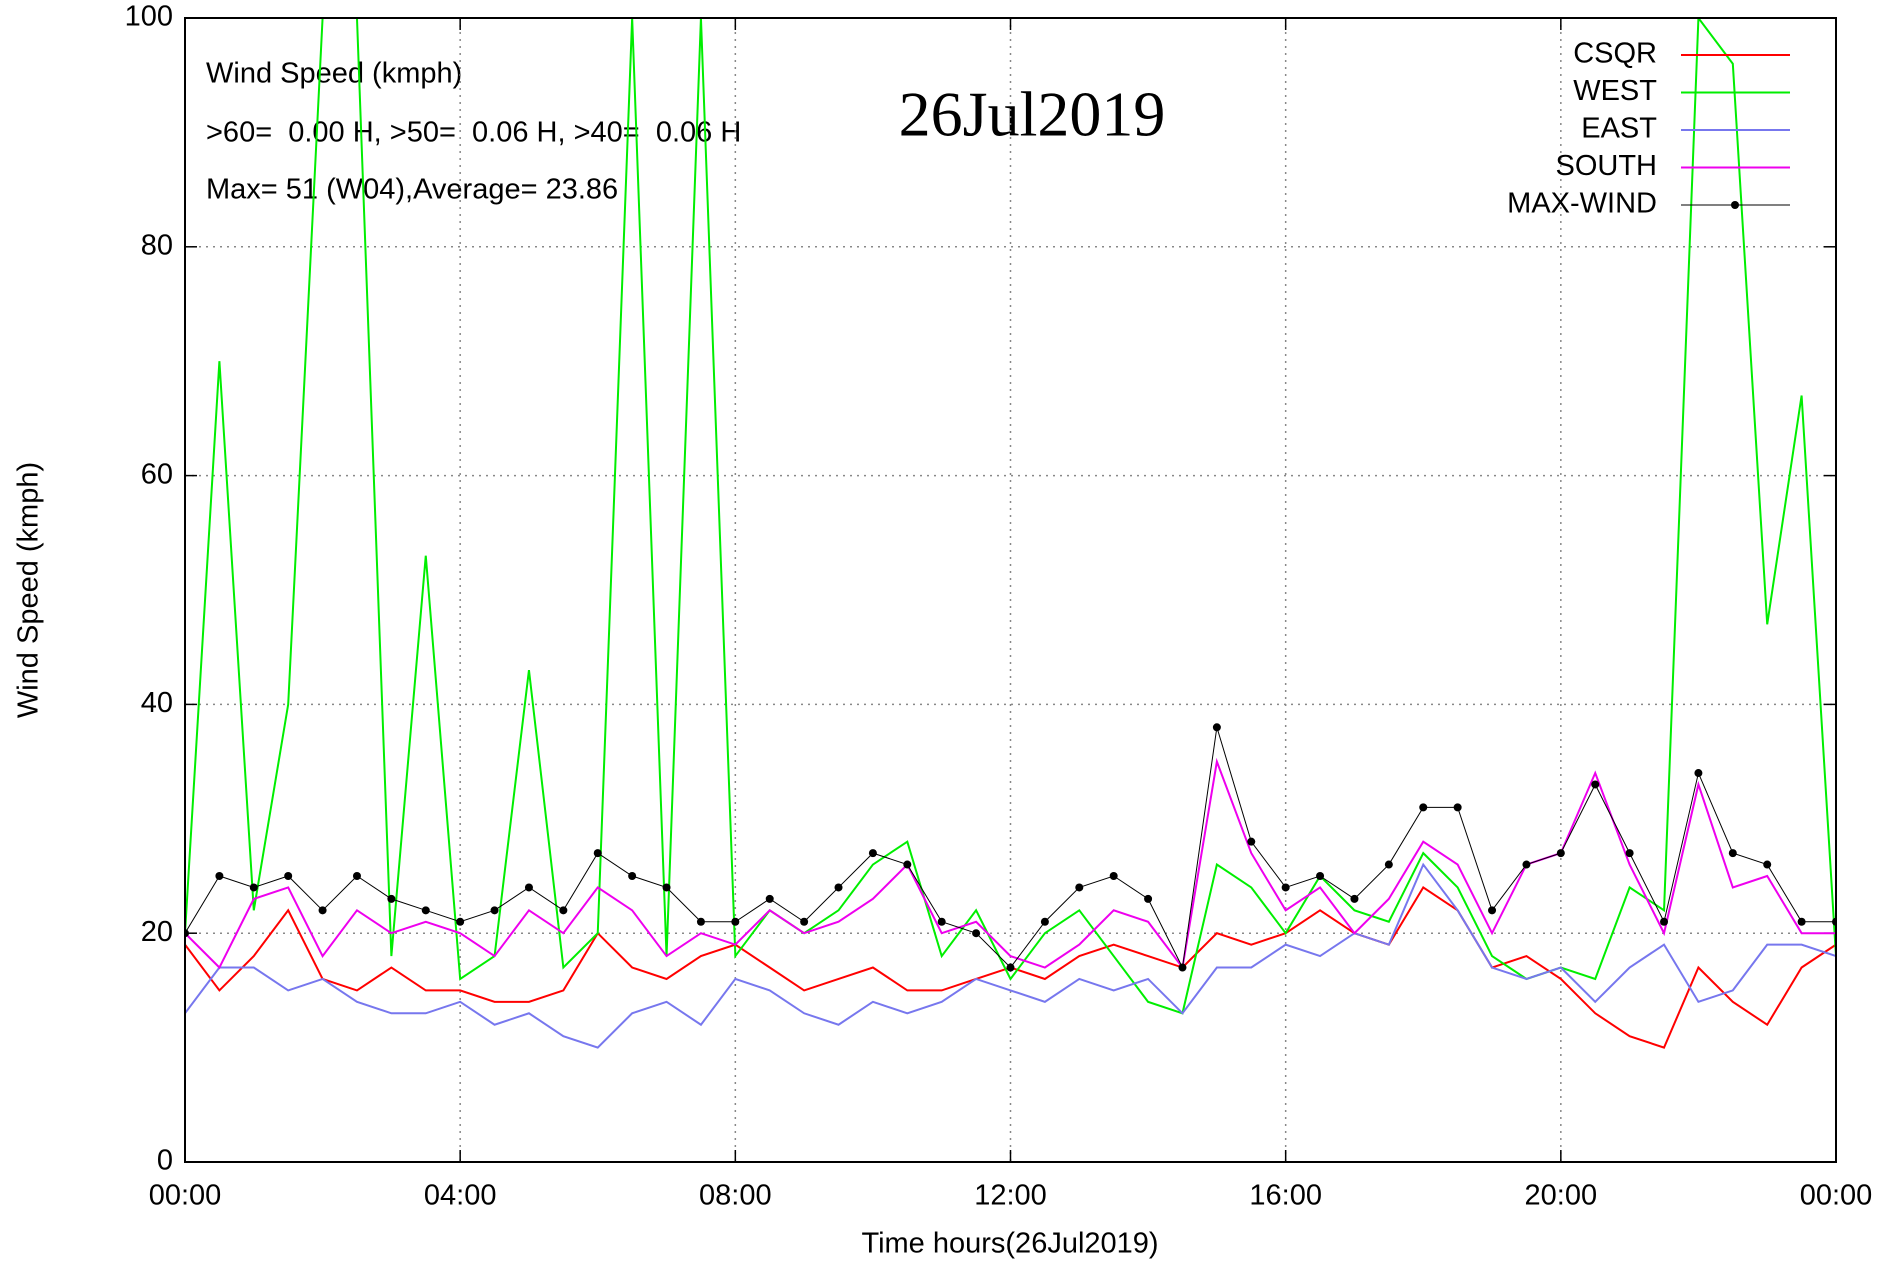 The image size is (1886, 1264). Describe the element at coordinates (1615, 54) in the screenshot. I see `legend-label: CSQR` at that location.